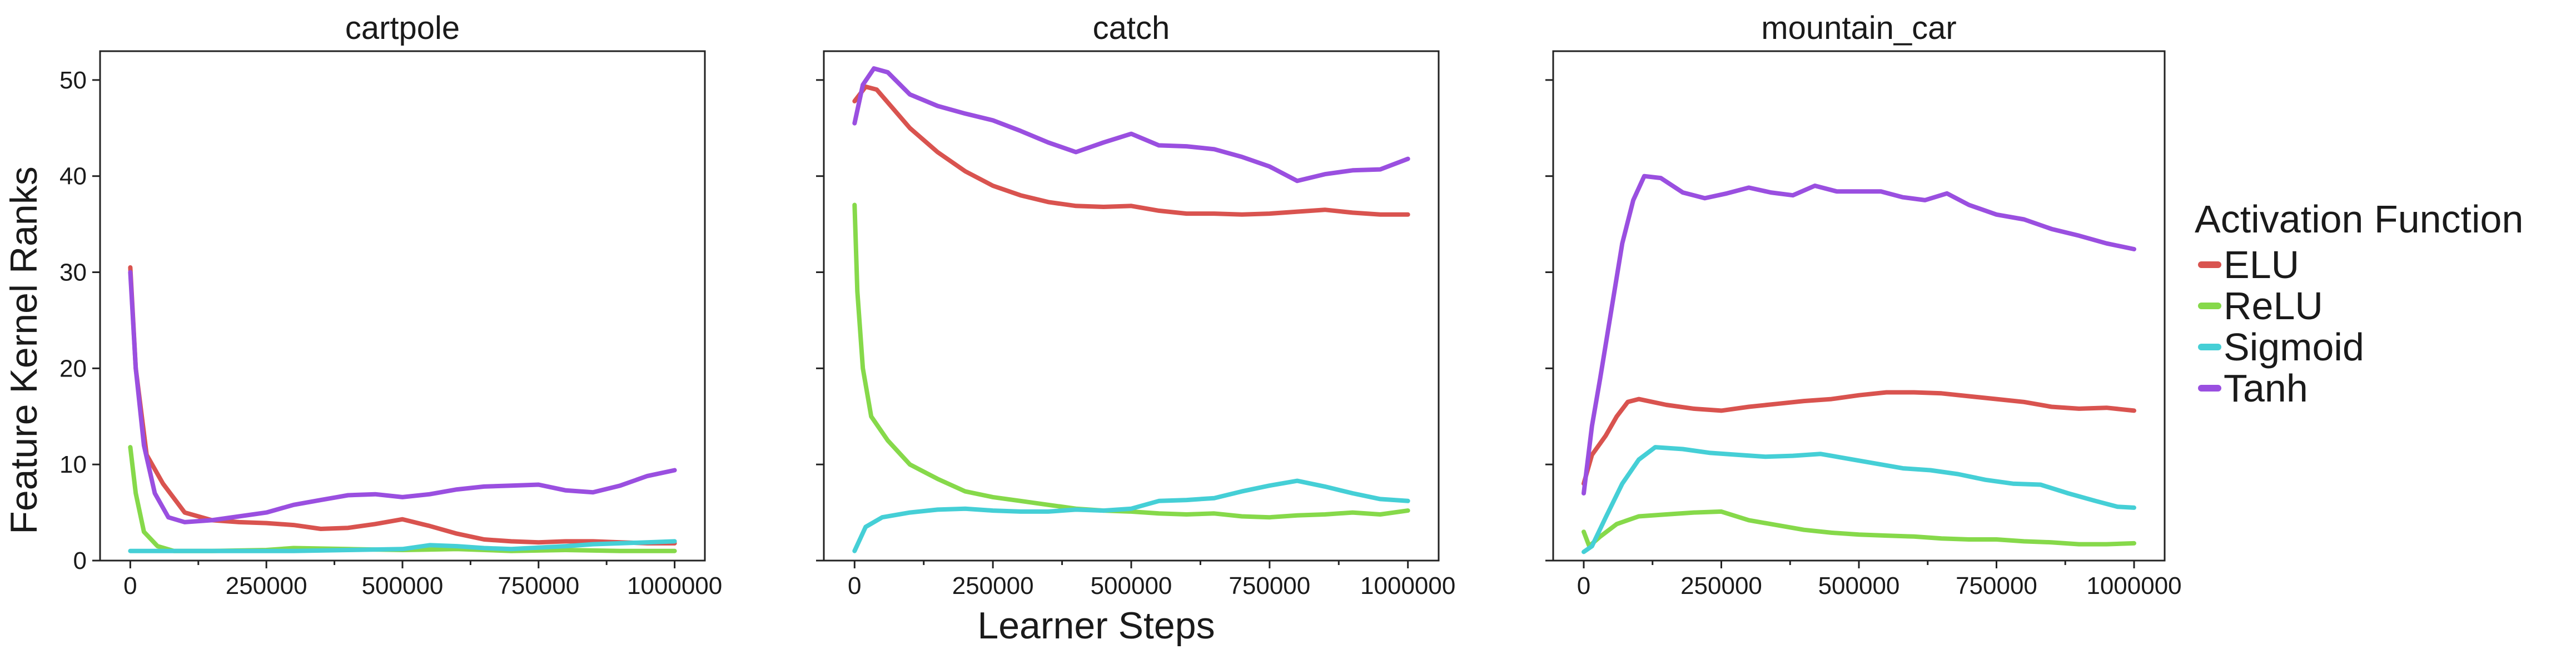  What do you see at coordinates (1131, 28) in the screenshot?
I see `panel-title: catch` at bounding box center [1131, 28].